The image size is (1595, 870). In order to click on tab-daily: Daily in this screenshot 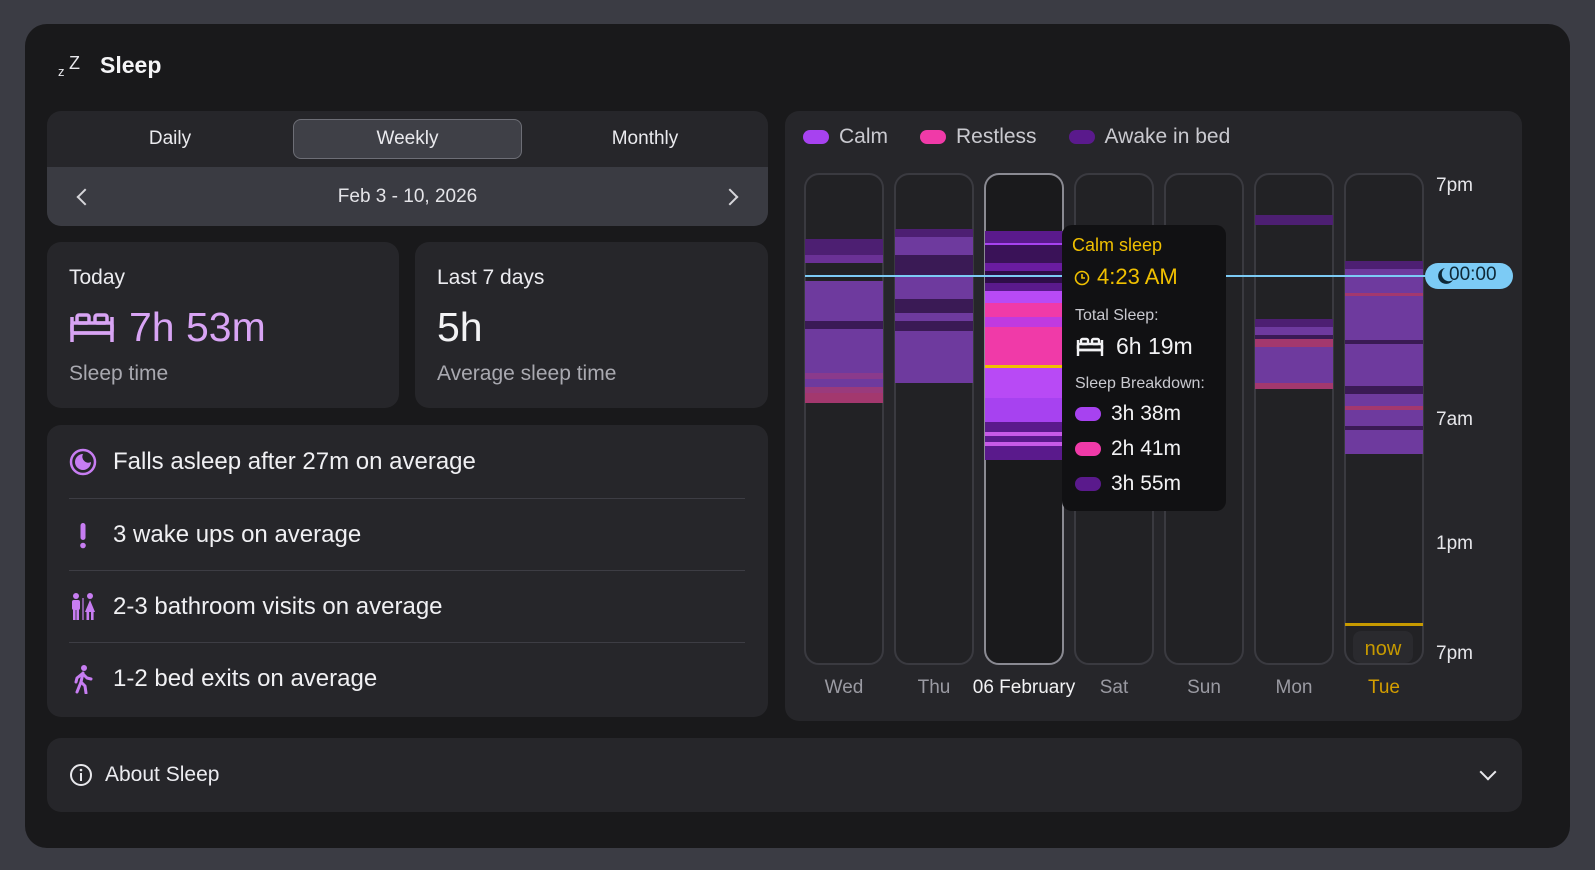, I will do `click(170, 138)`.